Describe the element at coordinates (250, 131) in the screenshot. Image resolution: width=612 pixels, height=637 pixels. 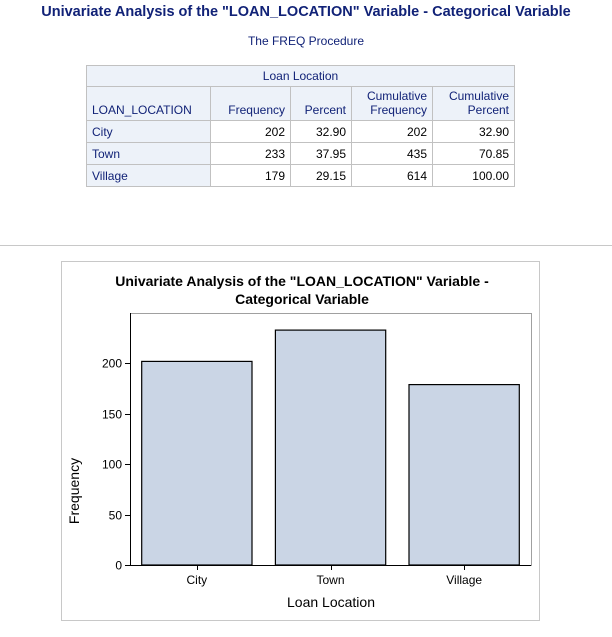
I see `cell-frequency: 202` at that location.